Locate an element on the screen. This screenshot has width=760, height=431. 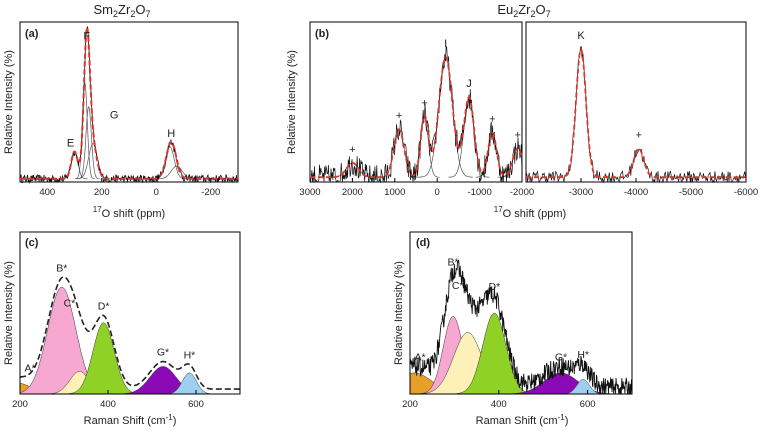
title-eu2zr2o7: Eu2Zr2O7 is located at coordinates (523, 10).